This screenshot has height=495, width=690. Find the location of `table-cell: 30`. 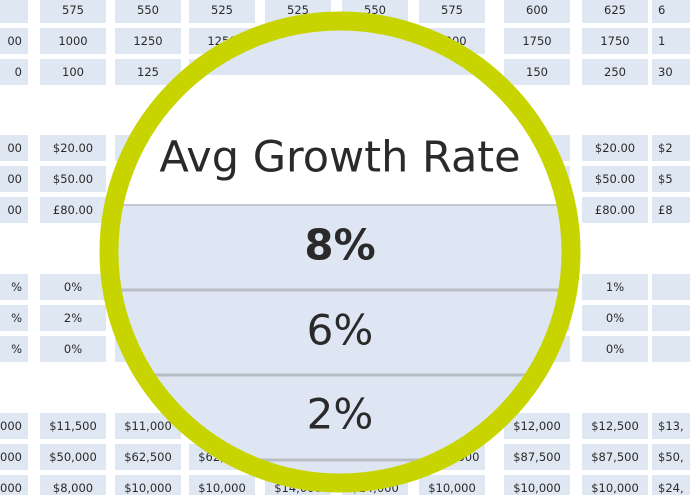

table-cell: 30 is located at coordinates (671, 72).